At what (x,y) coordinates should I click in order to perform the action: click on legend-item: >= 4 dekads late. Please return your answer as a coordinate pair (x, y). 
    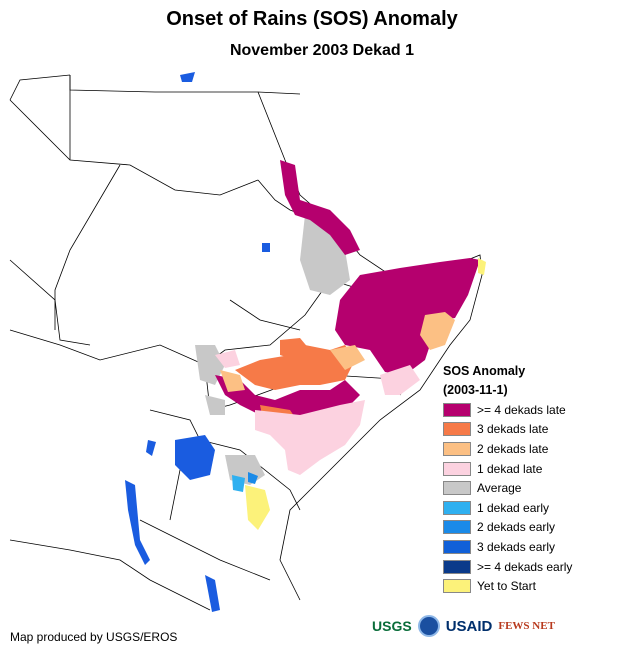
    Looking at the image, I should click on (507, 410).